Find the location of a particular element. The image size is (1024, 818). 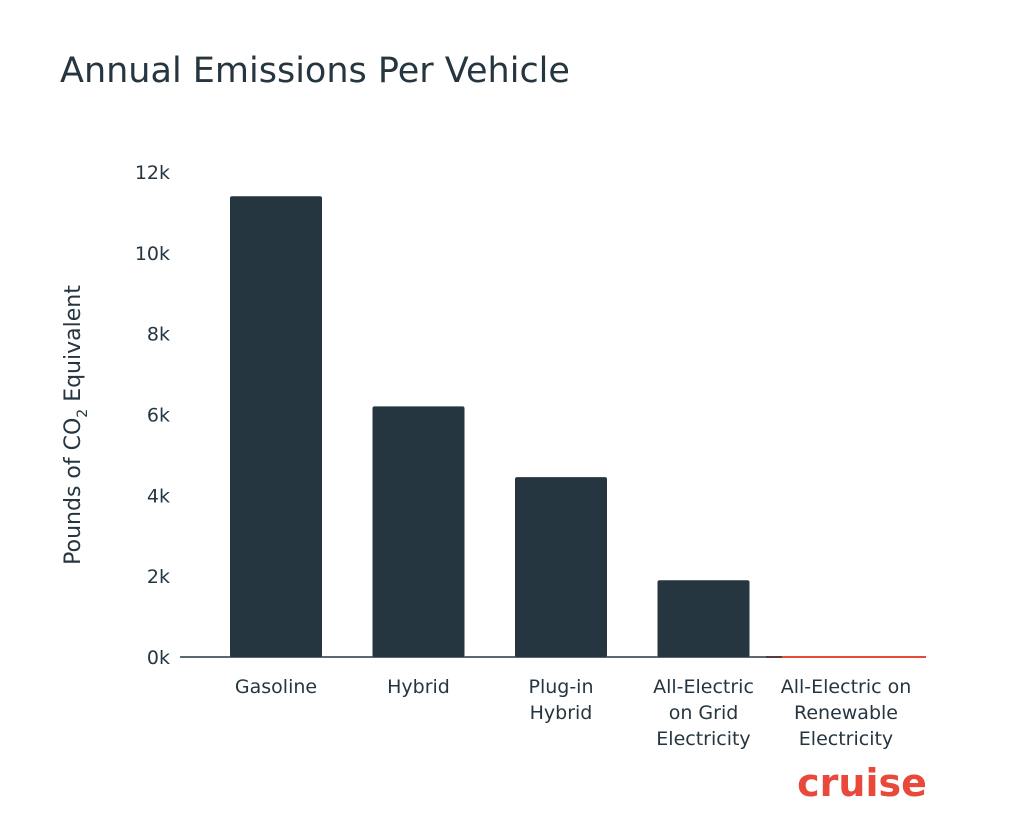

category-label: All-Electric on Renewable Electricity is located at coordinates (846, 713).